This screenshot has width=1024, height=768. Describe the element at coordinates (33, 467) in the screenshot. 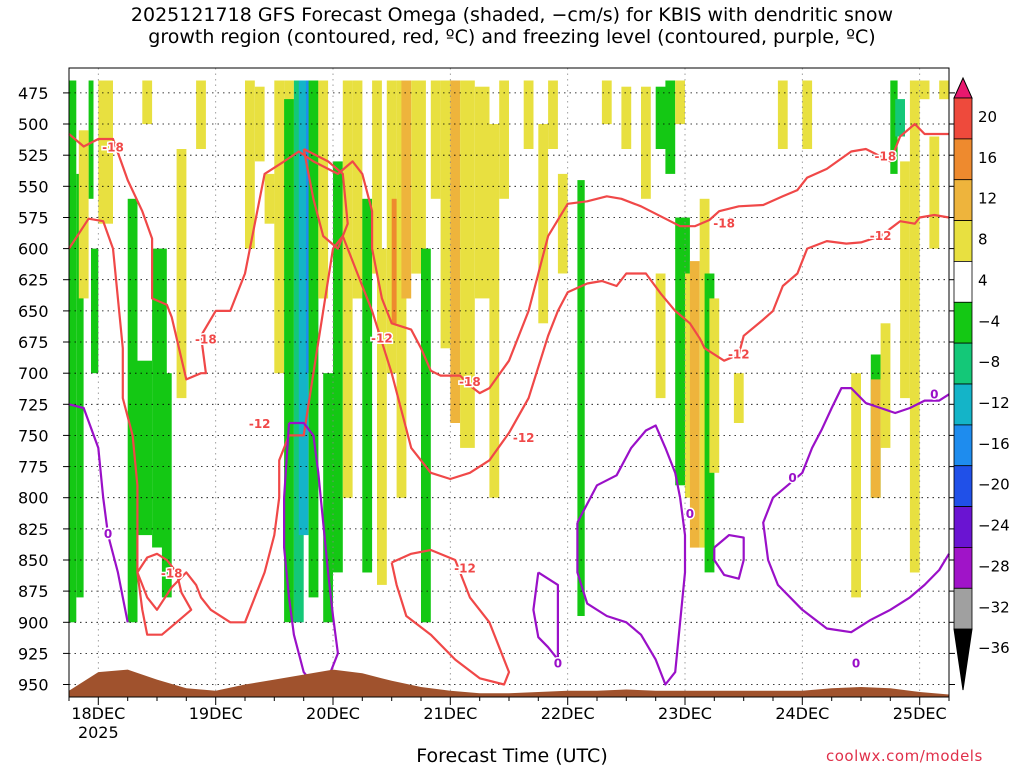

I see `y-tick-label: 775` at that location.